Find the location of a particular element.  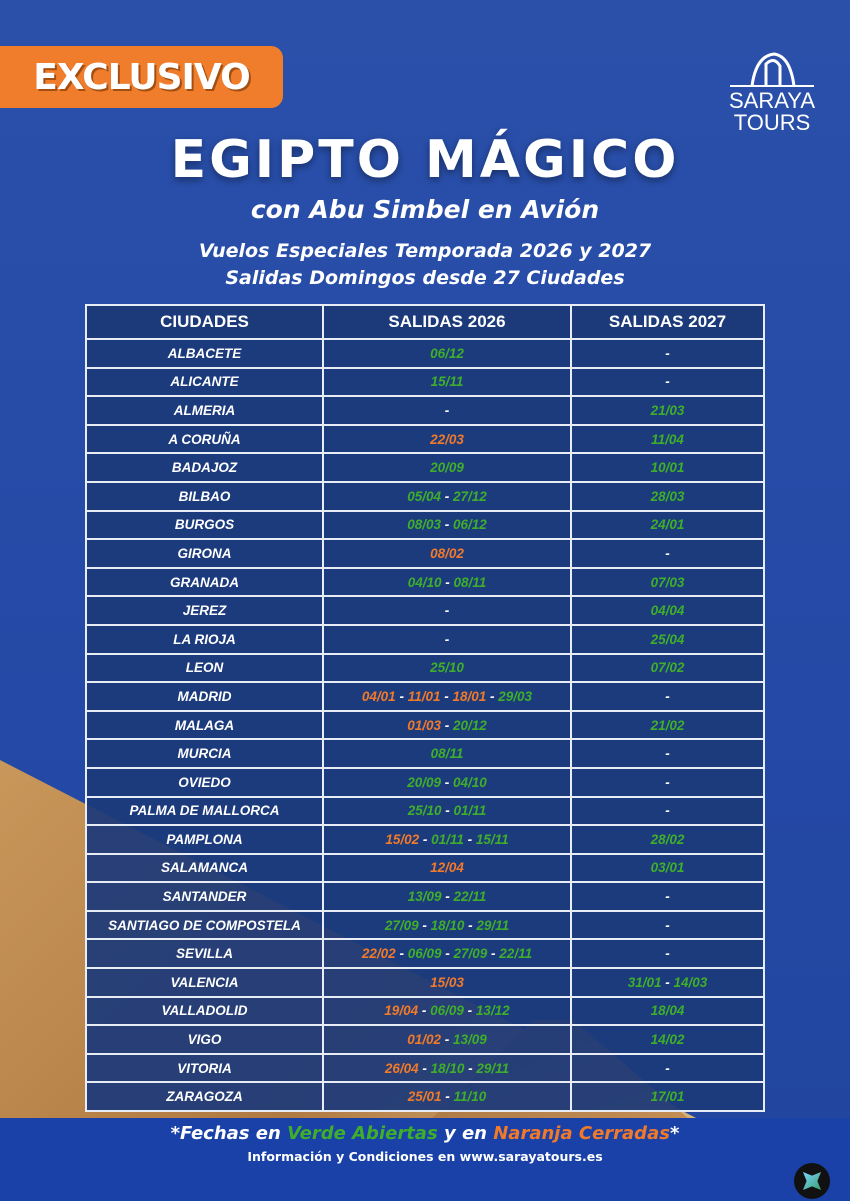

legend-text: * is located at coordinates (674, 1133).